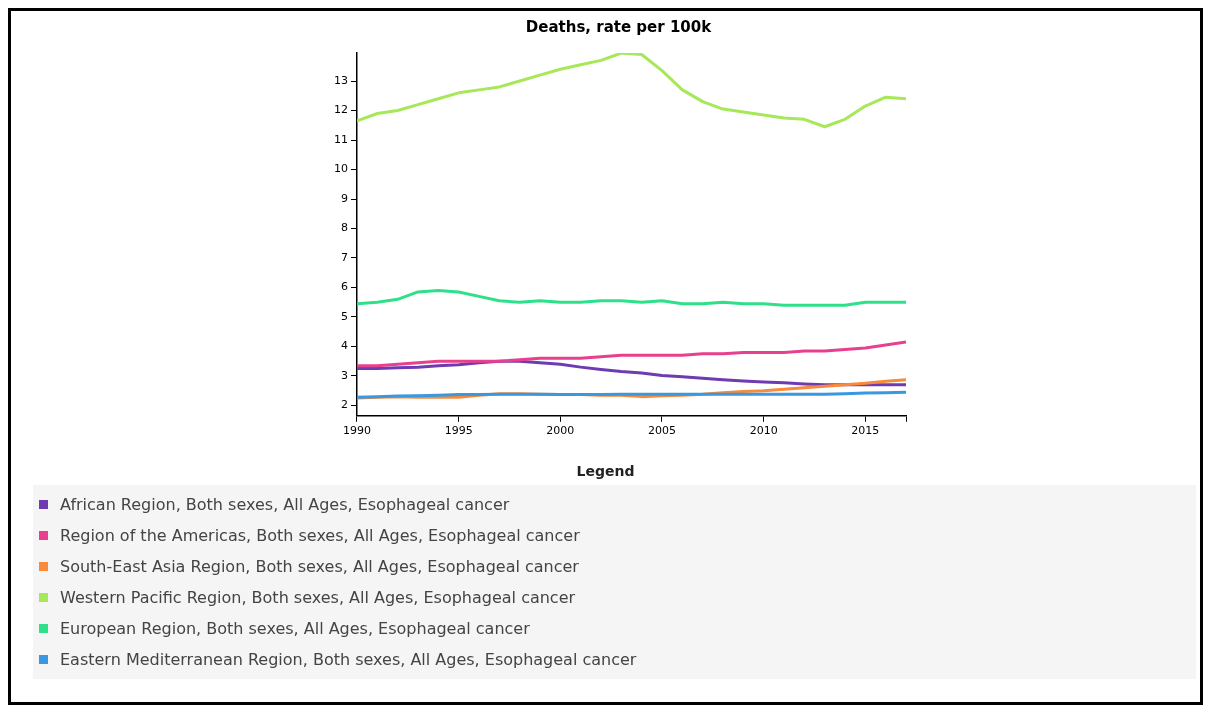 The height and width of the screenshot is (713, 1211). Describe the element at coordinates (344, 198) in the screenshot. I see `y-tick-label: 9` at that location.